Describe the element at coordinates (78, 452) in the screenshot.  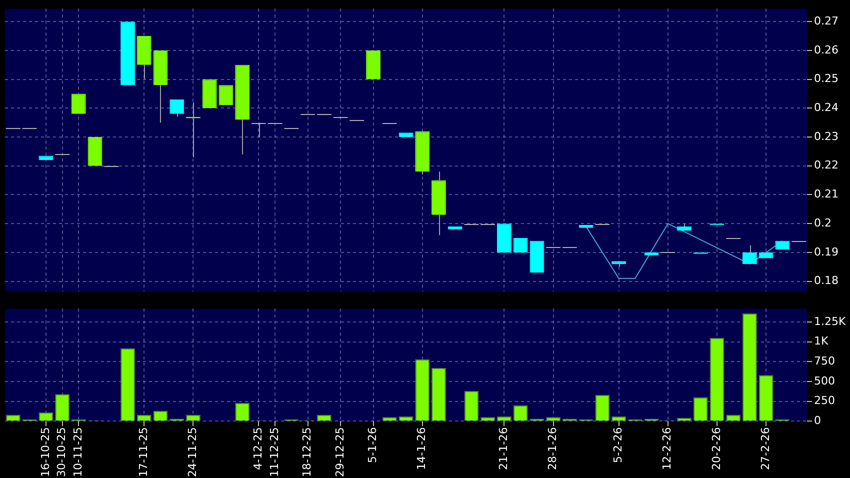
I see `x-tick-label: 10-11-25` at that location.